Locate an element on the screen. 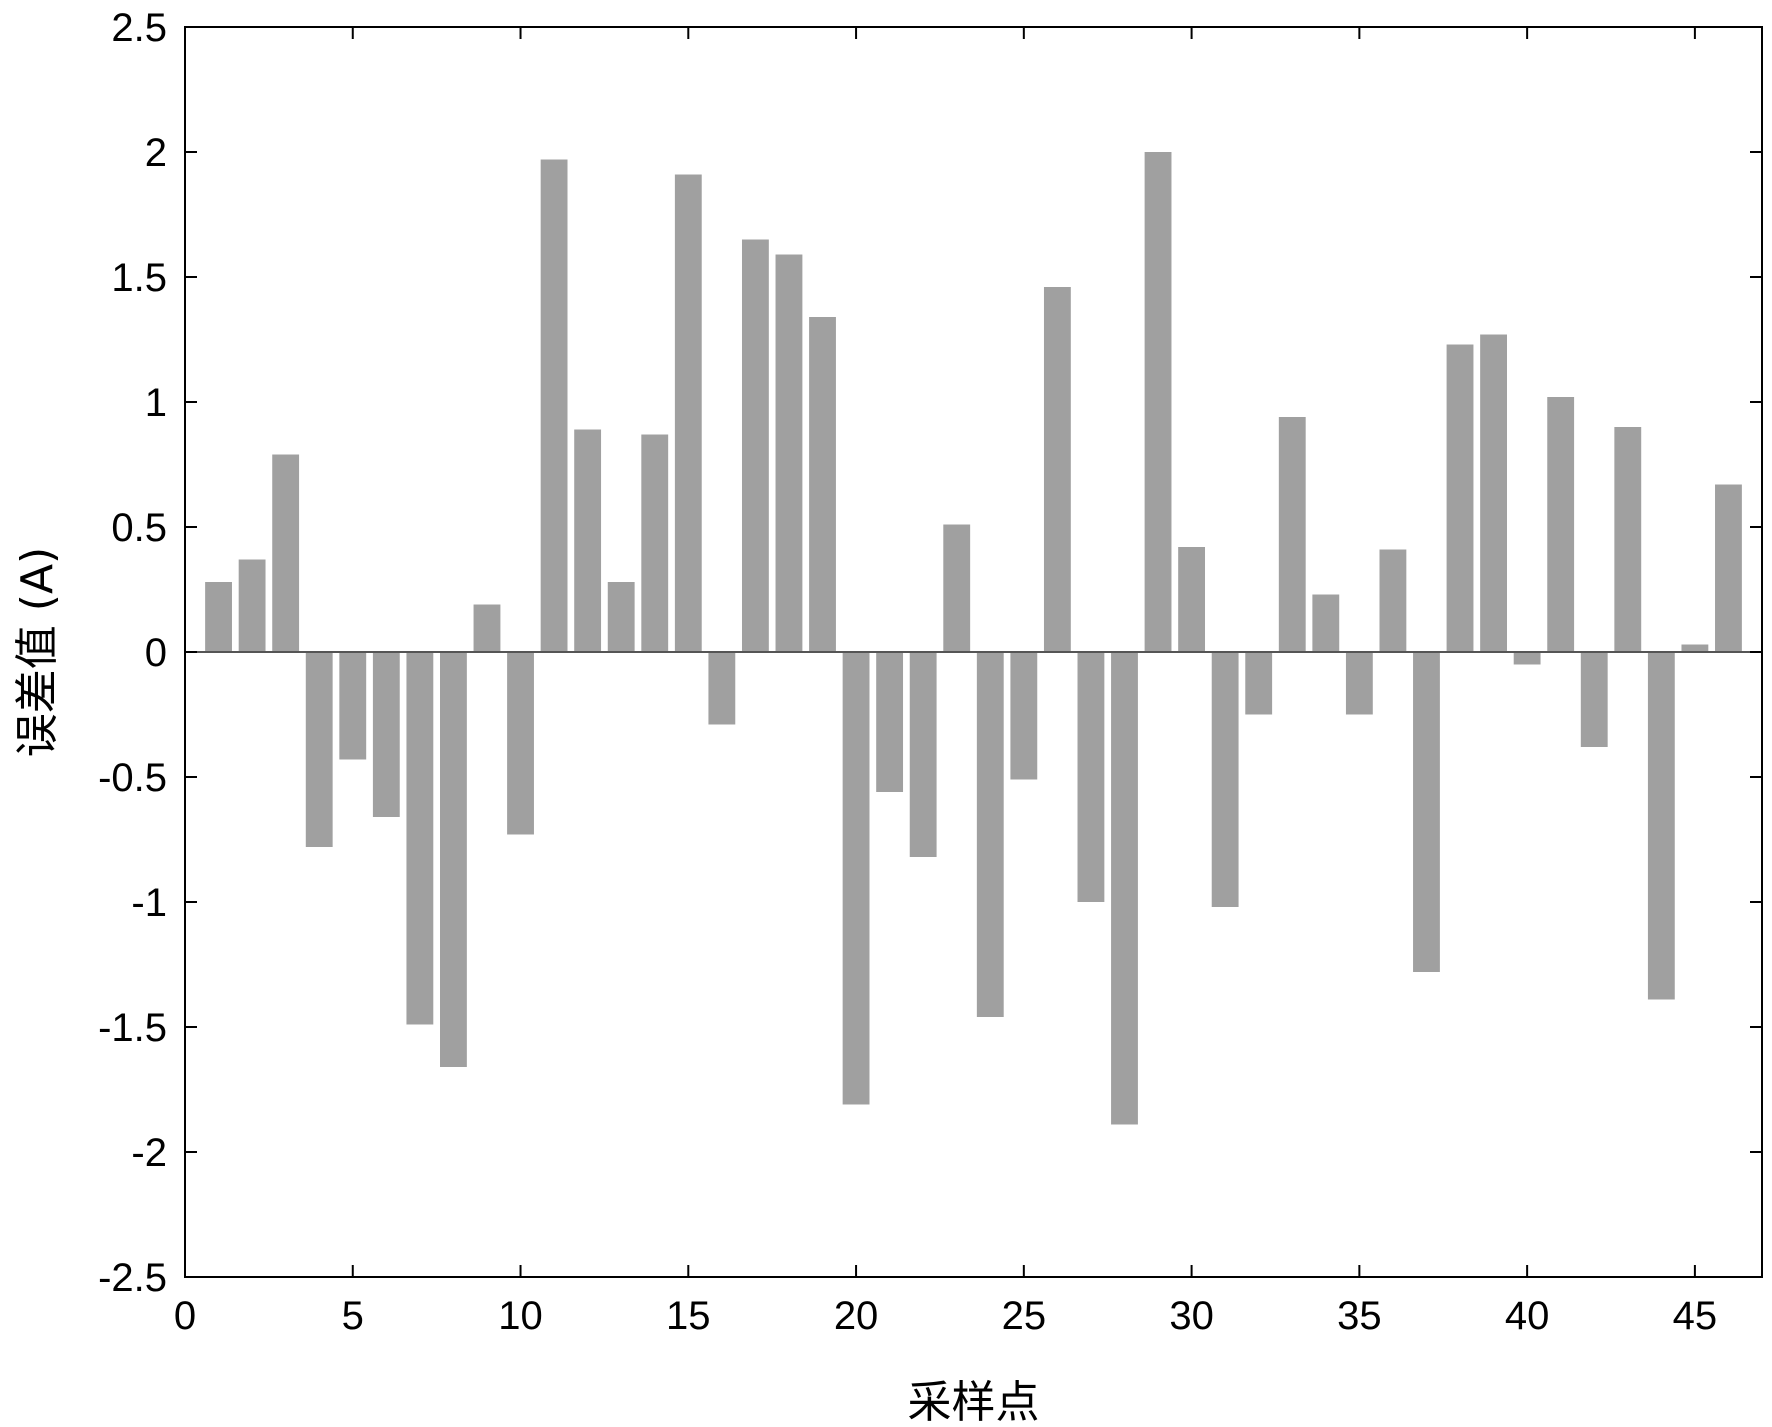 Image resolution: width=1772 pixels, height=1427 pixels. y-tick-label: -2.5 is located at coordinates (132, 1278).